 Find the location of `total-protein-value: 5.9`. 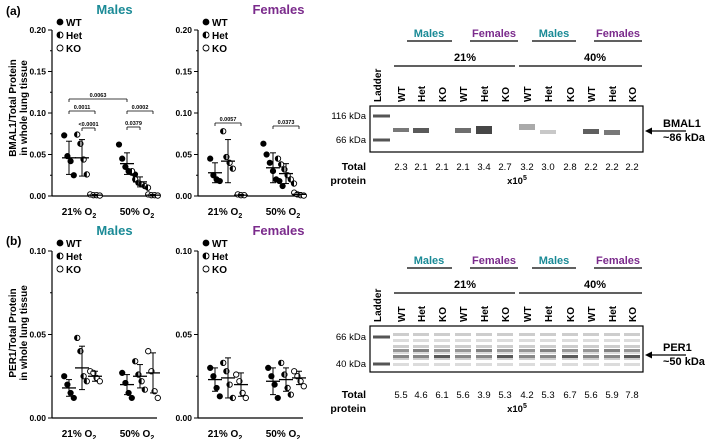

total-protein-value: 5.9 is located at coordinates (611, 395).